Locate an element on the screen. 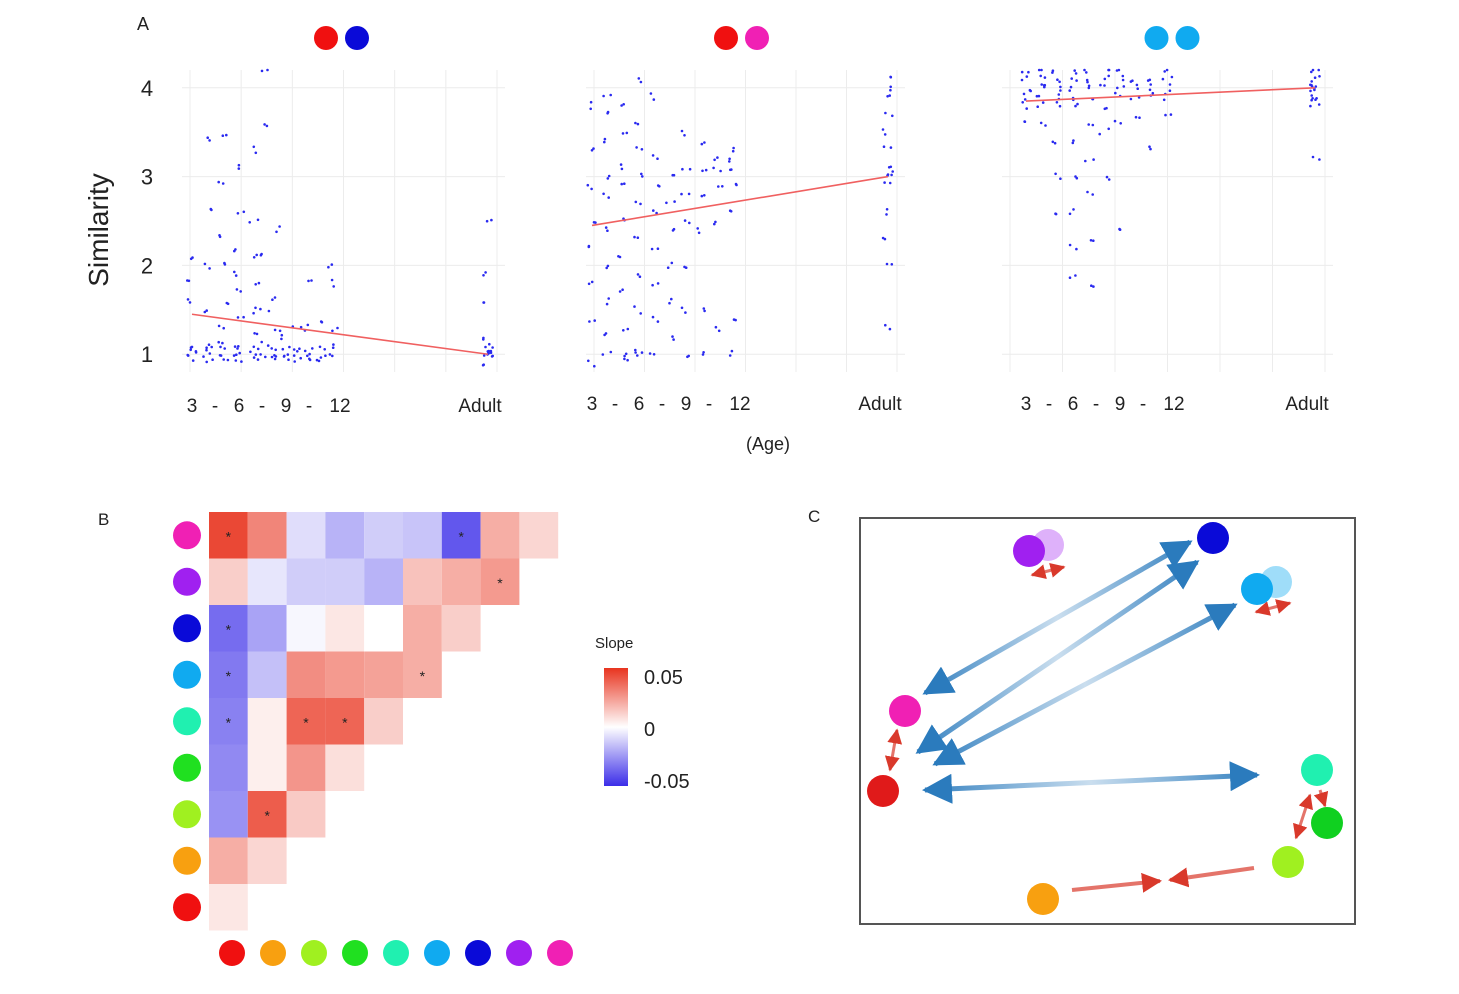 Image resolution: width=1459 pixels, height=994 pixels. panel-title-swatch-red is located at coordinates (726, 38).